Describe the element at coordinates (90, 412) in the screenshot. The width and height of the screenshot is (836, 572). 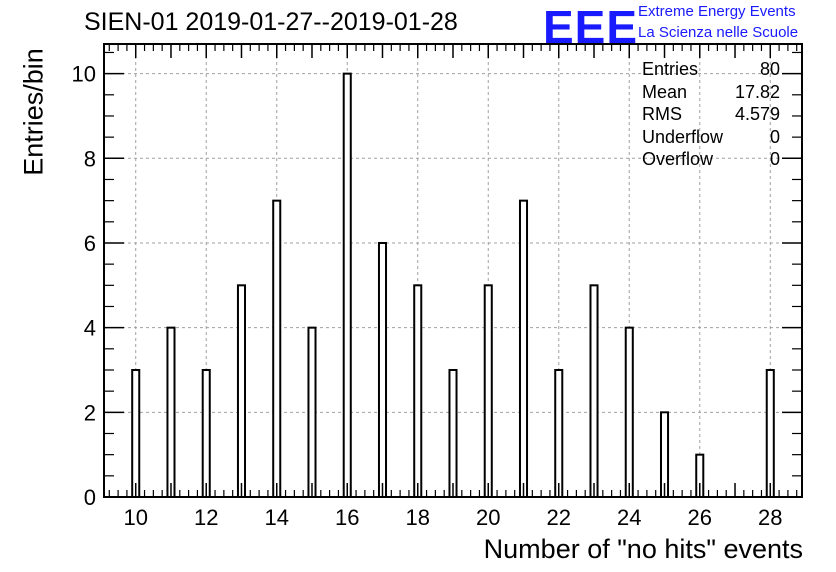
I see `y-tick-label: 2` at that location.